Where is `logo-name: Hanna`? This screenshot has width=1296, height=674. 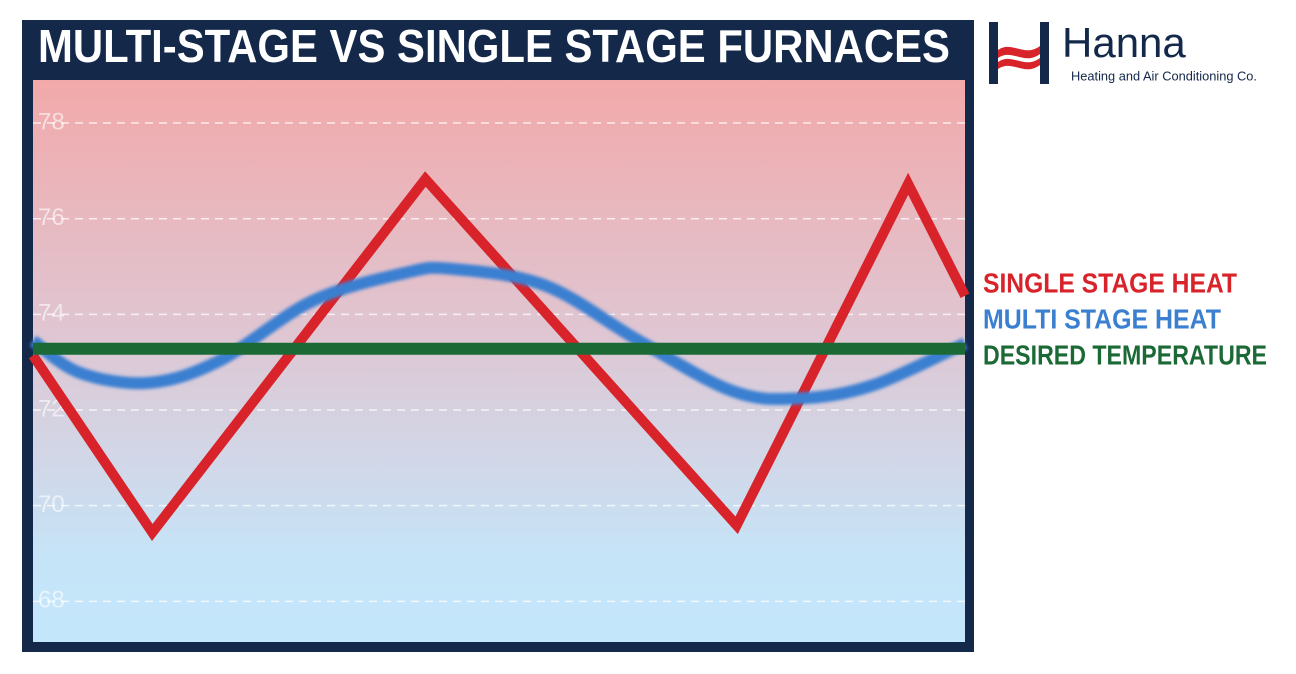 logo-name: Hanna is located at coordinates (1124, 42).